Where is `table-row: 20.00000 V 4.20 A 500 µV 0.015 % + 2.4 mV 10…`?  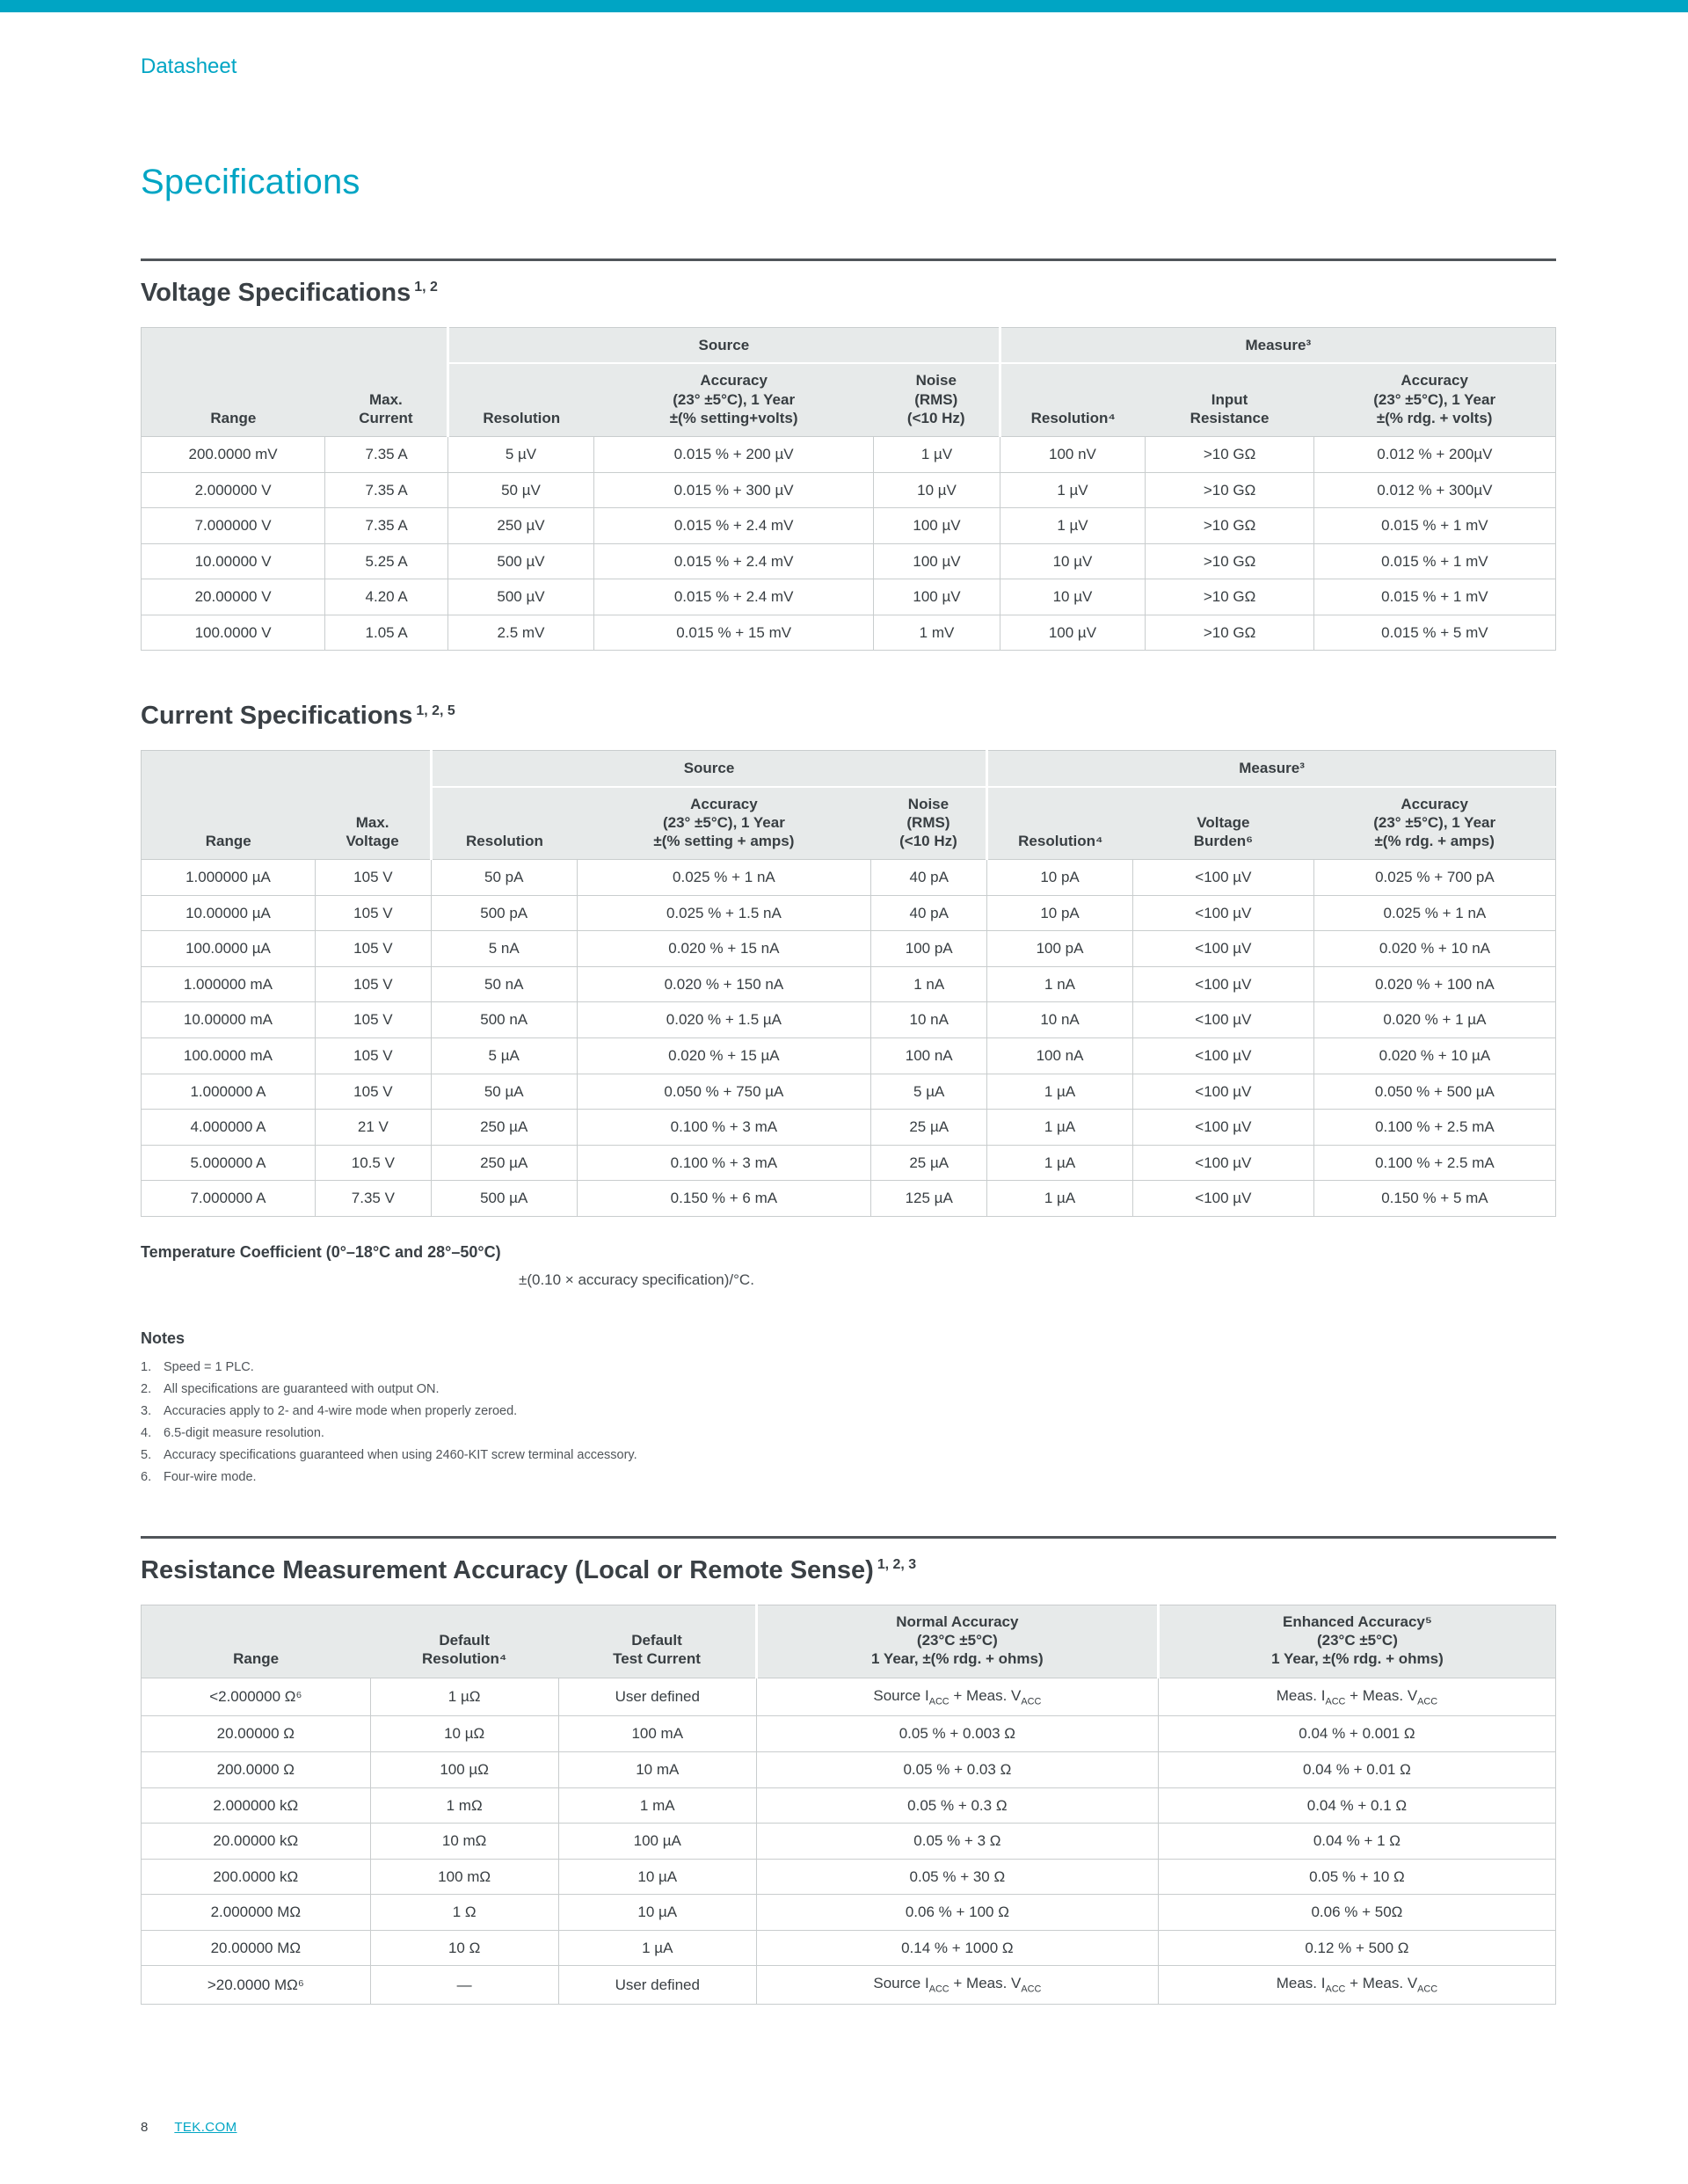 table-row: 20.00000 V 4.20 A 500 µV 0.015 % + 2.4 mV 10… is located at coordinates (848, 597).